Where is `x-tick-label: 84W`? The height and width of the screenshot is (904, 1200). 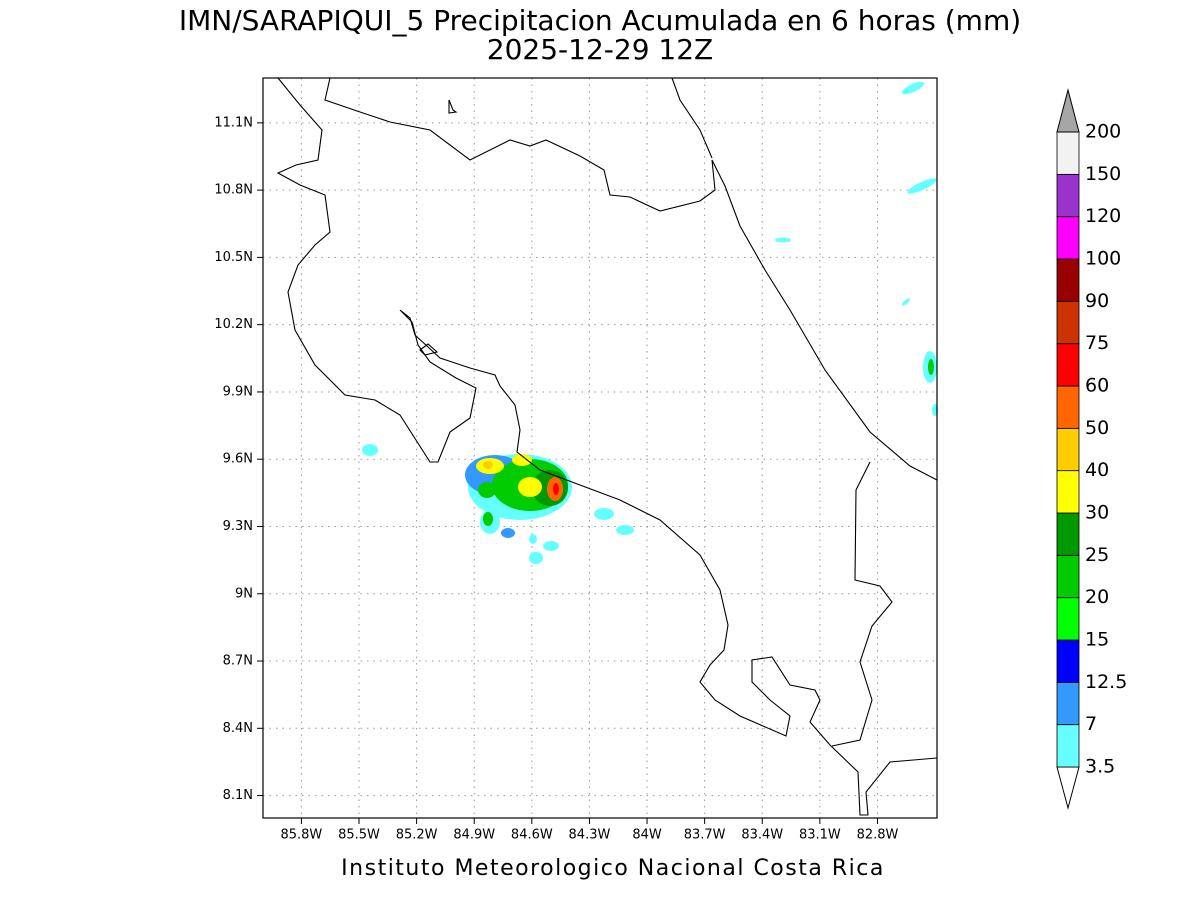 x-tick-label: 84W is located at coordinates (647, 835).